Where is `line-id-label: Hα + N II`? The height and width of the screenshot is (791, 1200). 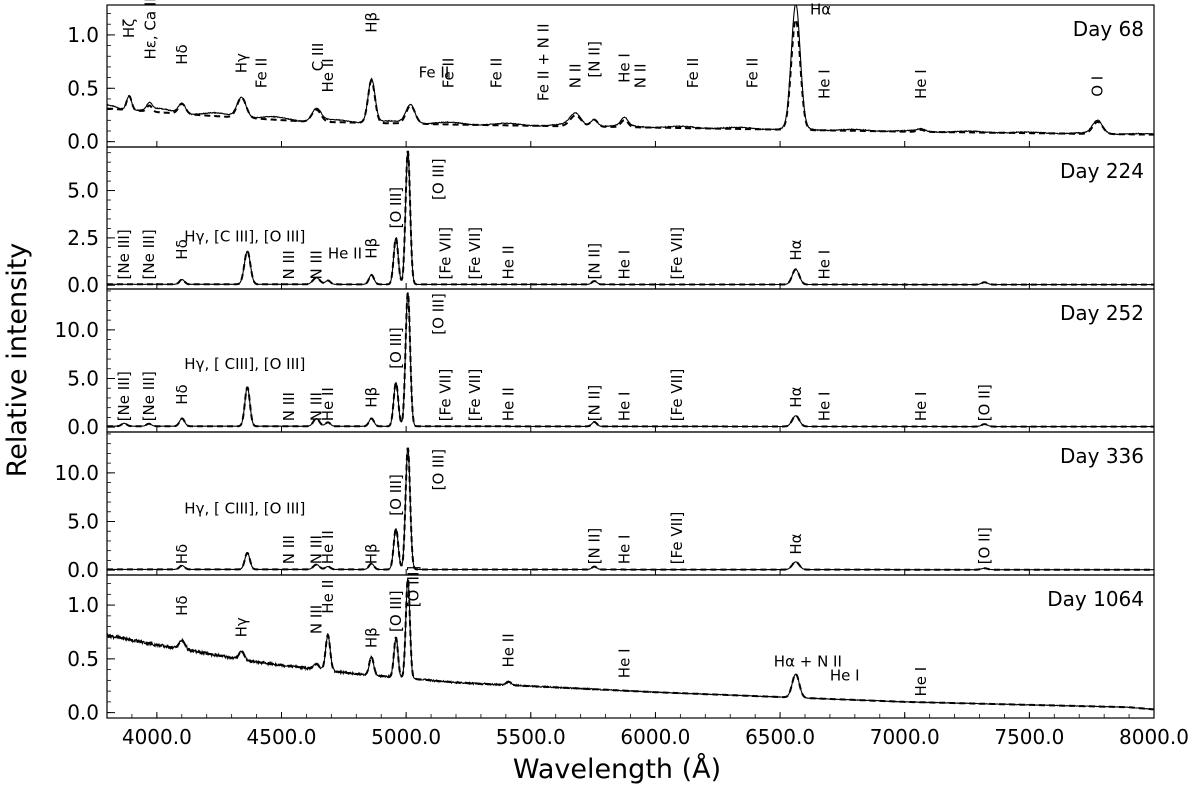 line-id-label: Hα + N II is located at coordinates (808, 661).